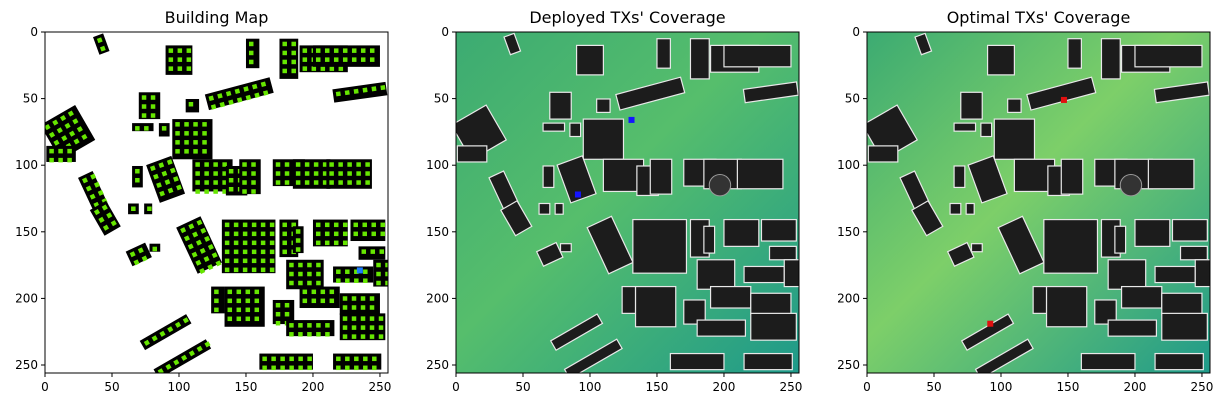 This screenshot has height=407, width=1224. Describe the element at coordinates (26, 365) in the screenshot. I see `y-tick-label: 250` at that location.